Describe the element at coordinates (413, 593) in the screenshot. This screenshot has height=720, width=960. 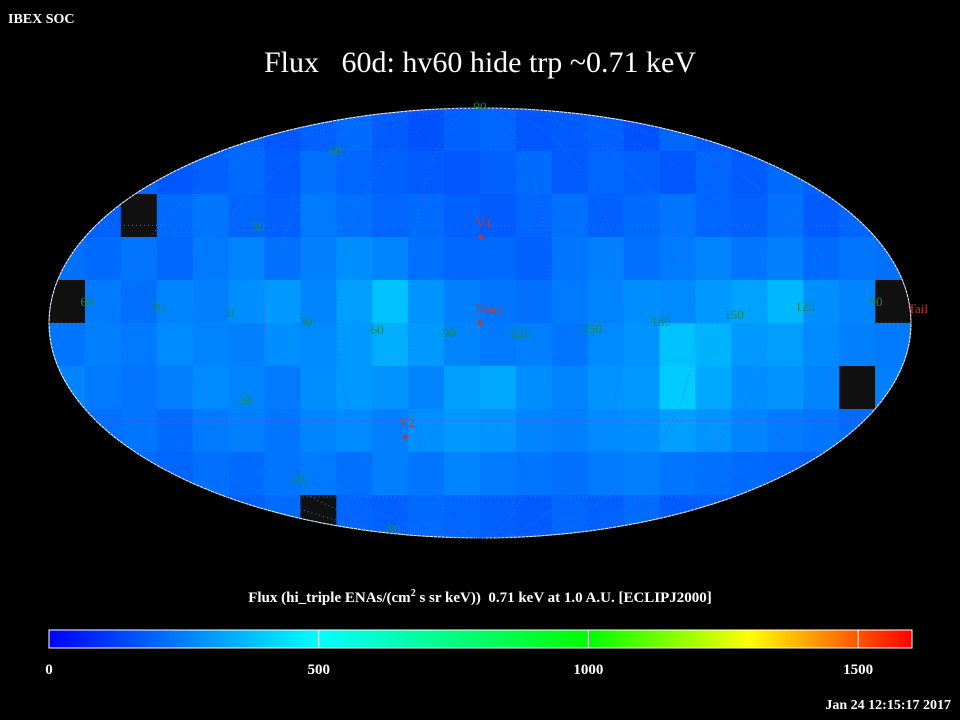
I see `label-sup: 2` at that location.